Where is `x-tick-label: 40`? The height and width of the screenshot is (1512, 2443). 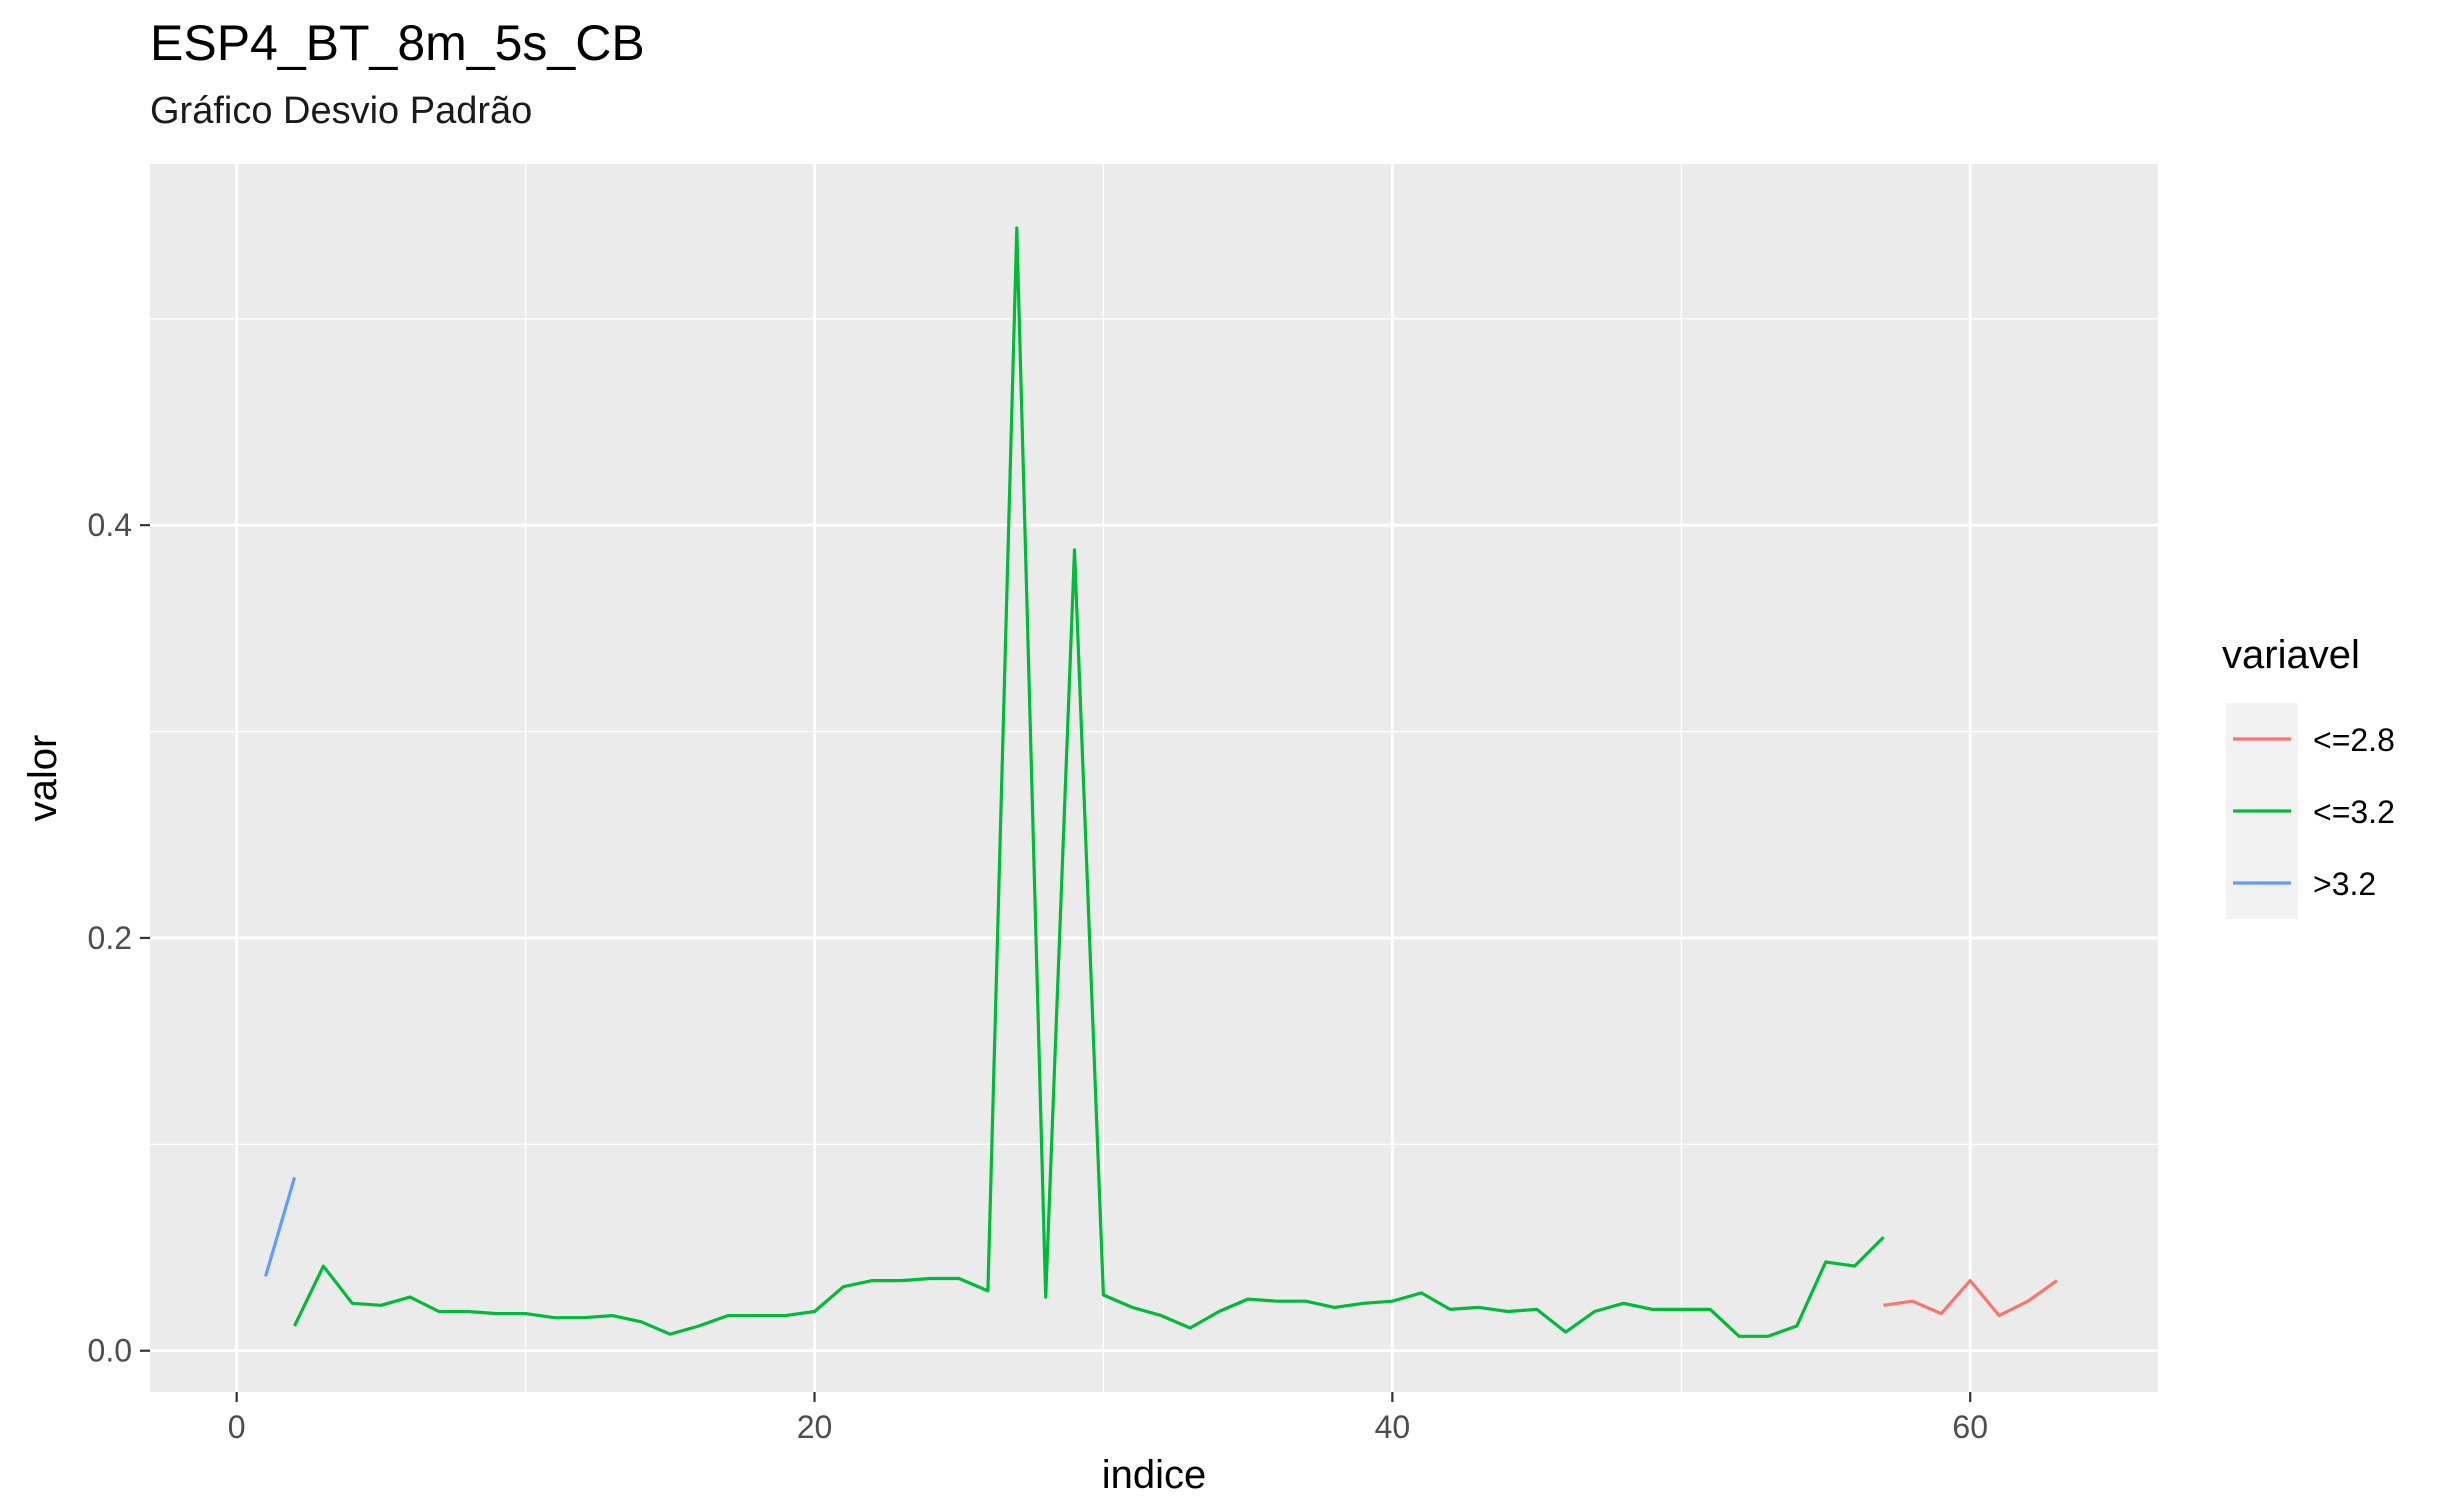
x-tick-label: 40 is located at coordinates (1393, 1427).